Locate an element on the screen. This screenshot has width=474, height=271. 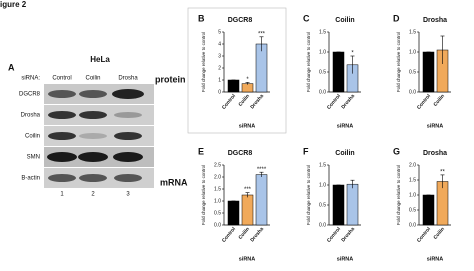
protein-label: B-actin is located at coordinates (30, 179).